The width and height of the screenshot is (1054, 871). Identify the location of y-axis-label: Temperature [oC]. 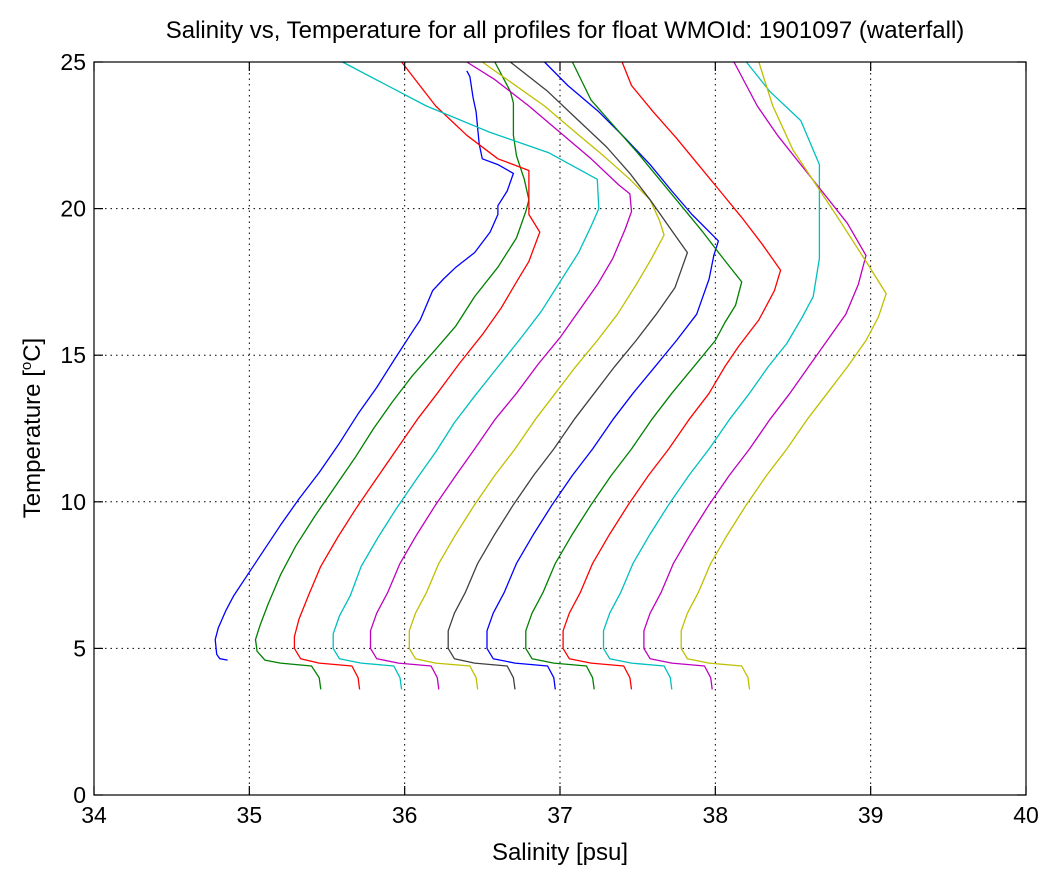
(32, 428).